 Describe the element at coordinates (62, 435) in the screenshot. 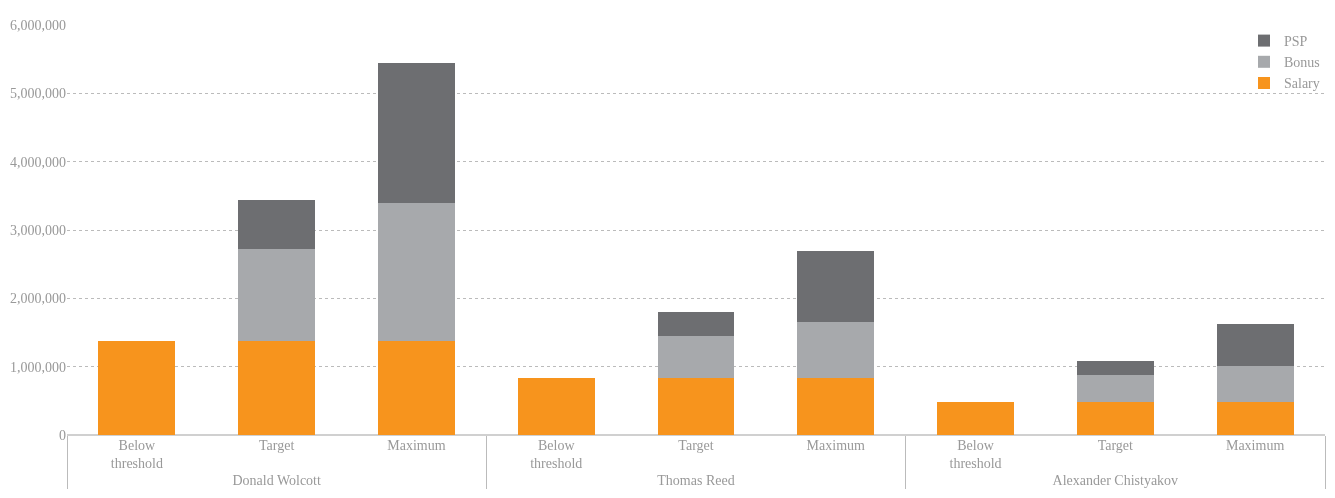

I see `y-tick-label: 0` at that location.